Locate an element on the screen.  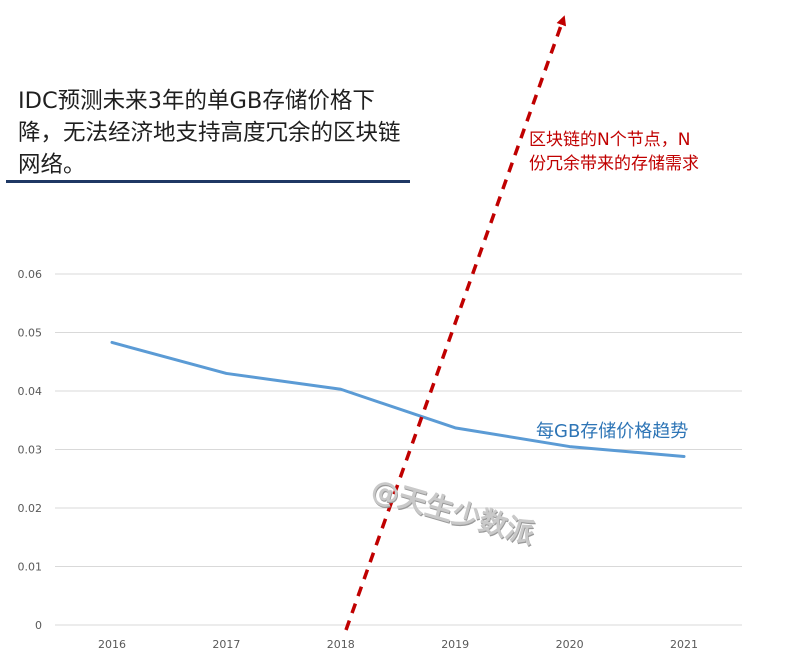
x-axis-ticks: 2016 2017 2018 2019 2020 2021 is located at coordinates (398, 644).